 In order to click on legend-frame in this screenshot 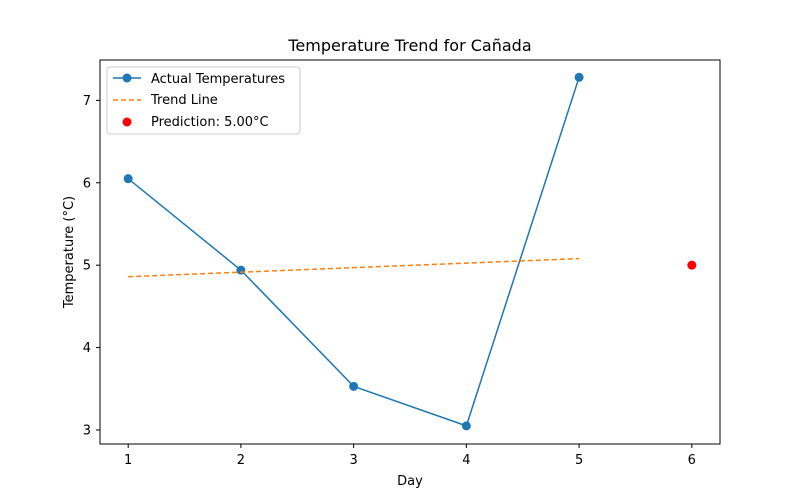, I will do `click(203, 100)`.